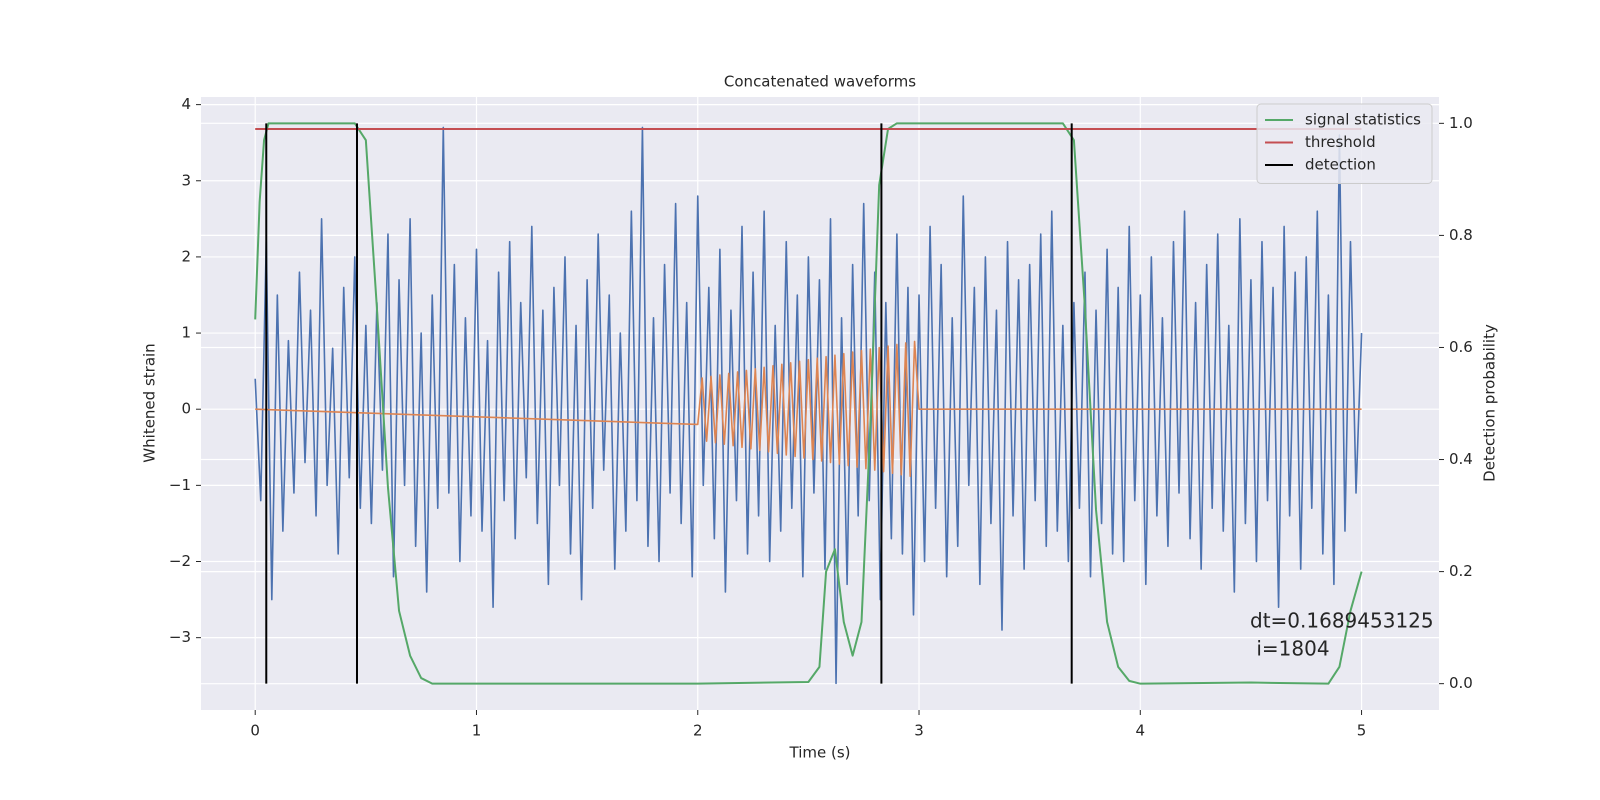 The image size is (1600, 800). I want to click on x-tick-label: 0, so click(255, 731).